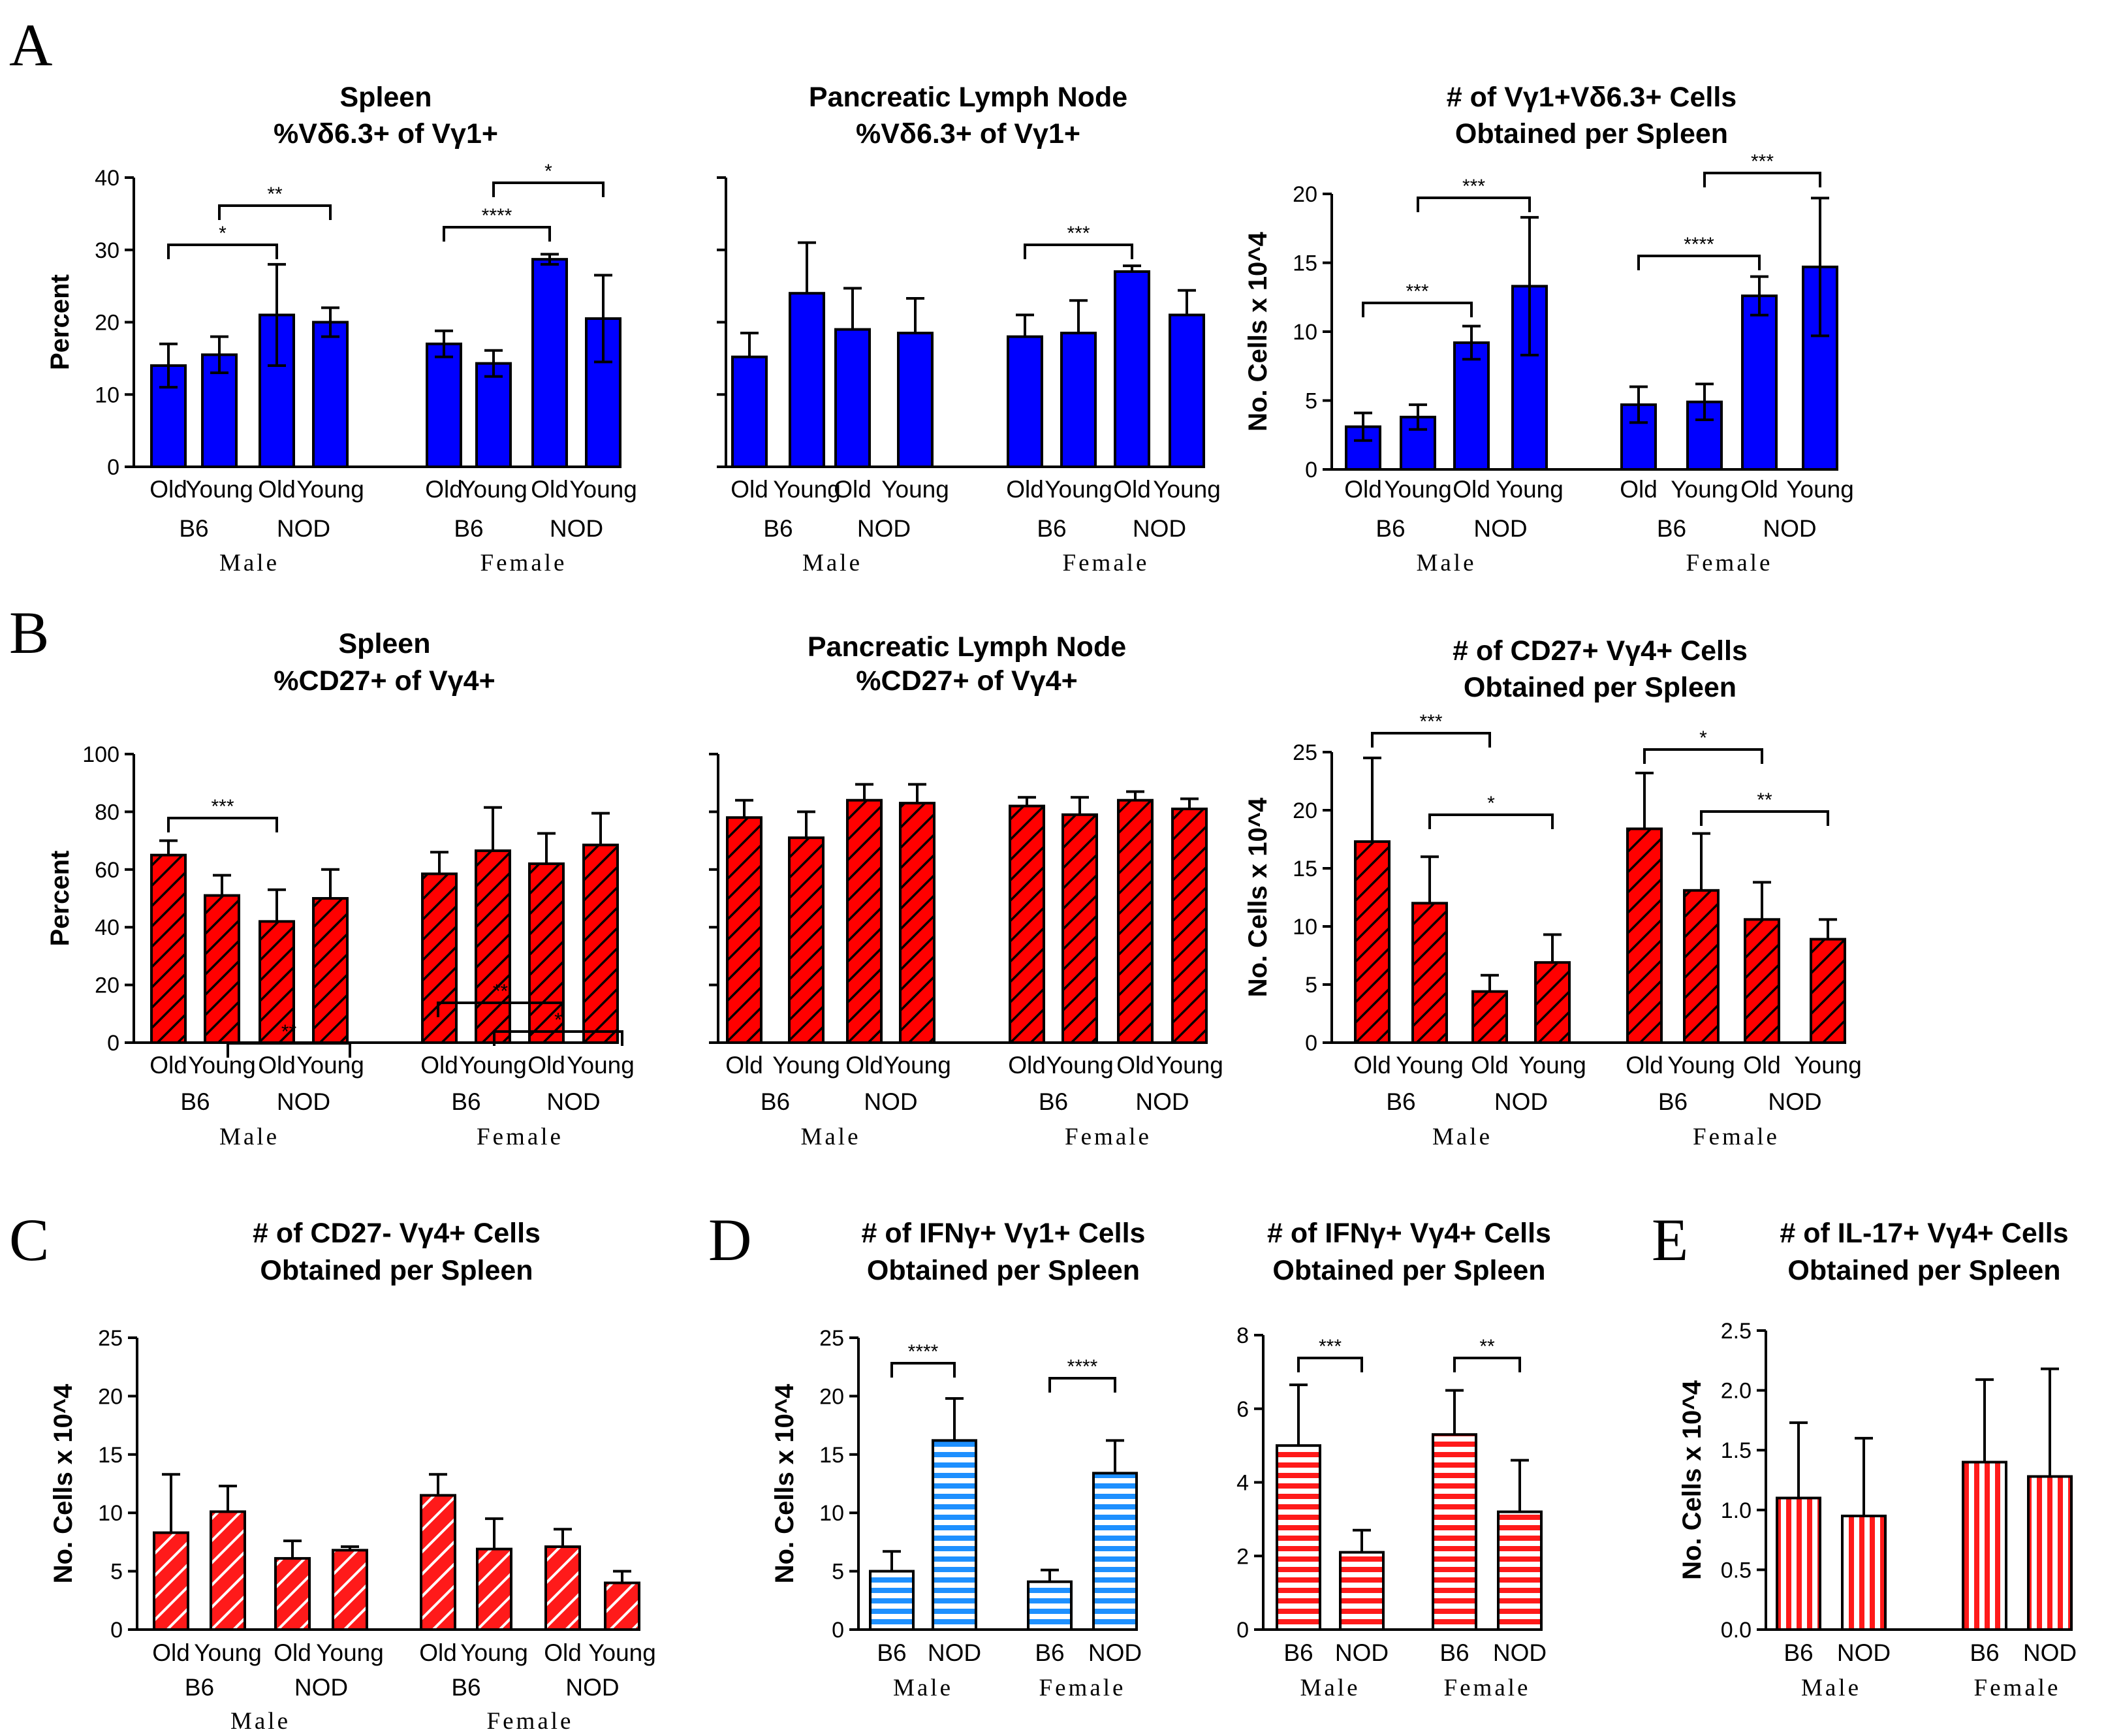 The height and width of the screenshot is (1736, 2106). What do you see at coordinates (107, 927) in the screenshot?
I see `y-tick-label: 40` at bounding box center [107, 927].